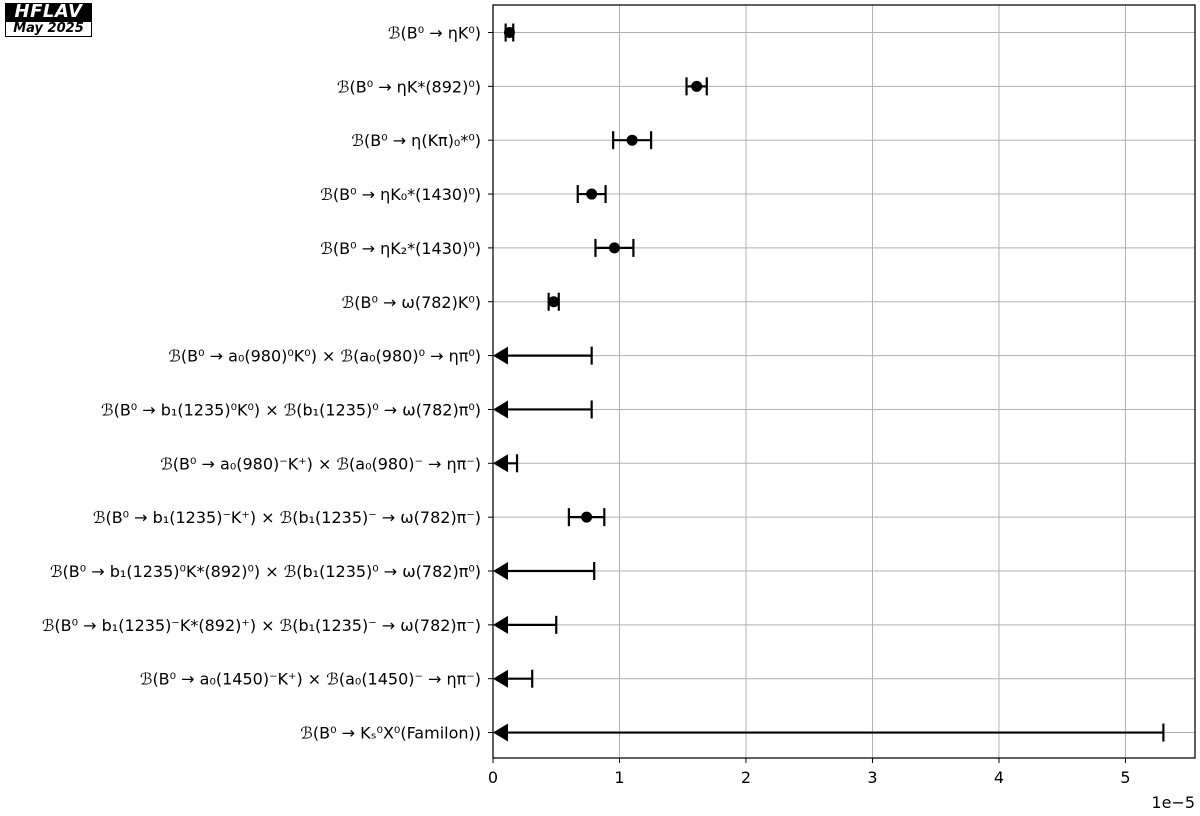 This screenshot has width=1200, height=816. I want to click on x-tick-label: 3, so click(872, 777).